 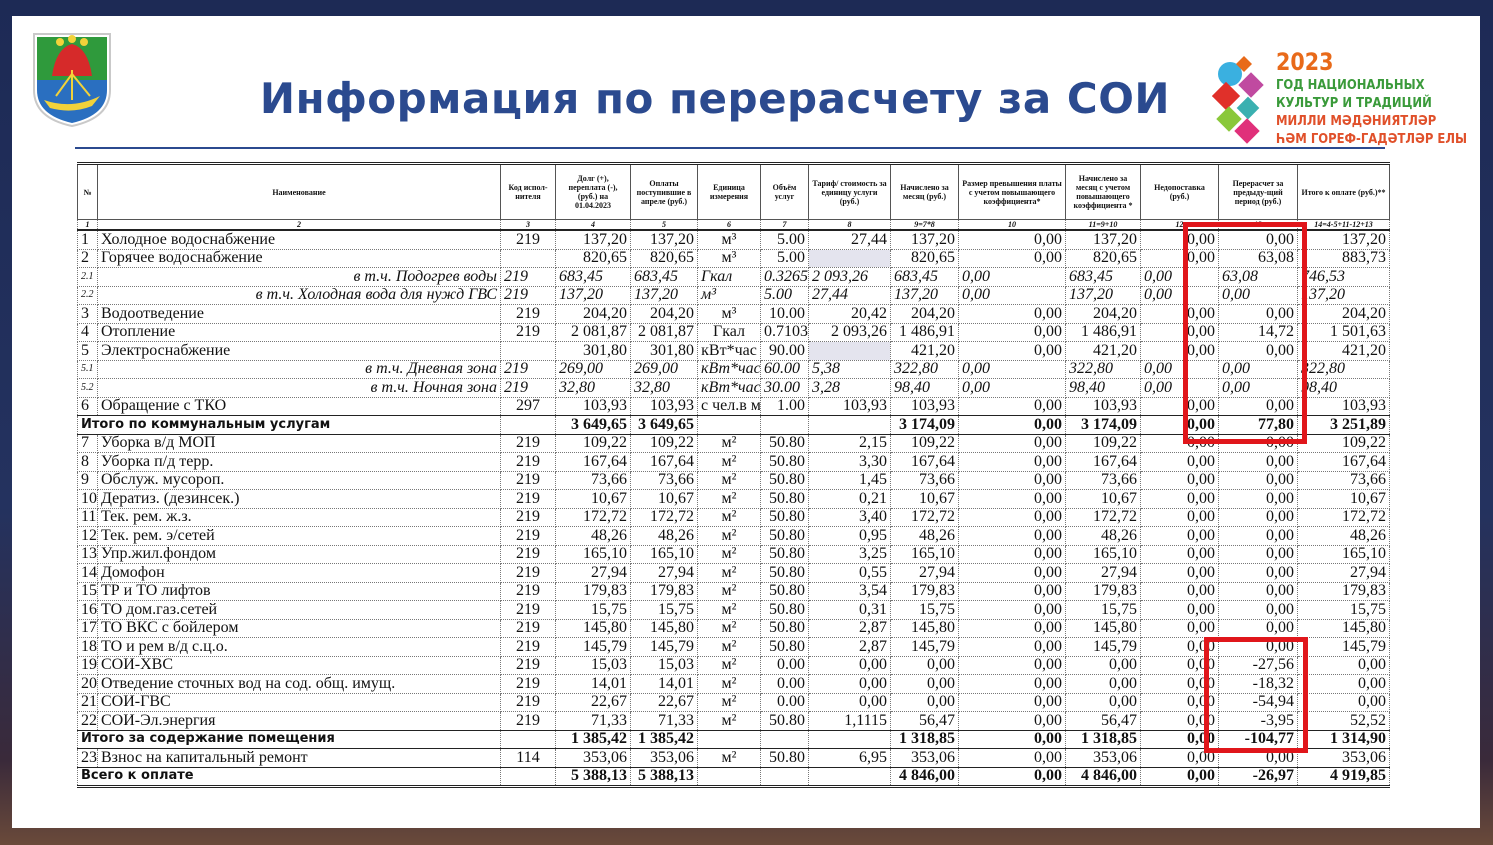 I want to click on cell-total-due: 145,80, so click(x=1343, y=628).